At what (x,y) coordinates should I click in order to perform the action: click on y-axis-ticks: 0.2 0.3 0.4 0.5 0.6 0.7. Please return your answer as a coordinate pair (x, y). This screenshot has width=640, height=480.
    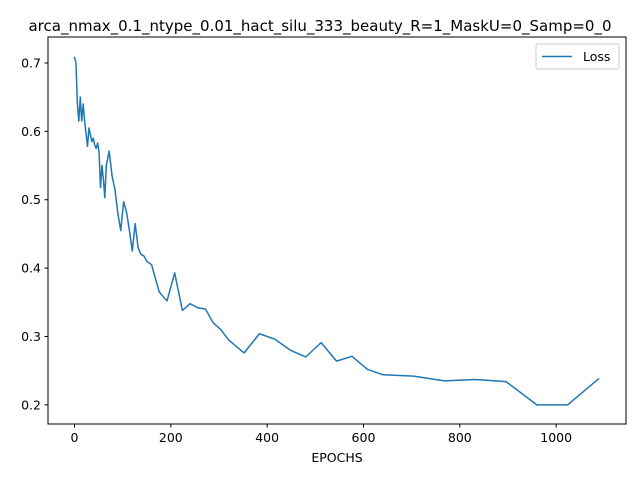
    Looking at the image, I should click on (34, 233).